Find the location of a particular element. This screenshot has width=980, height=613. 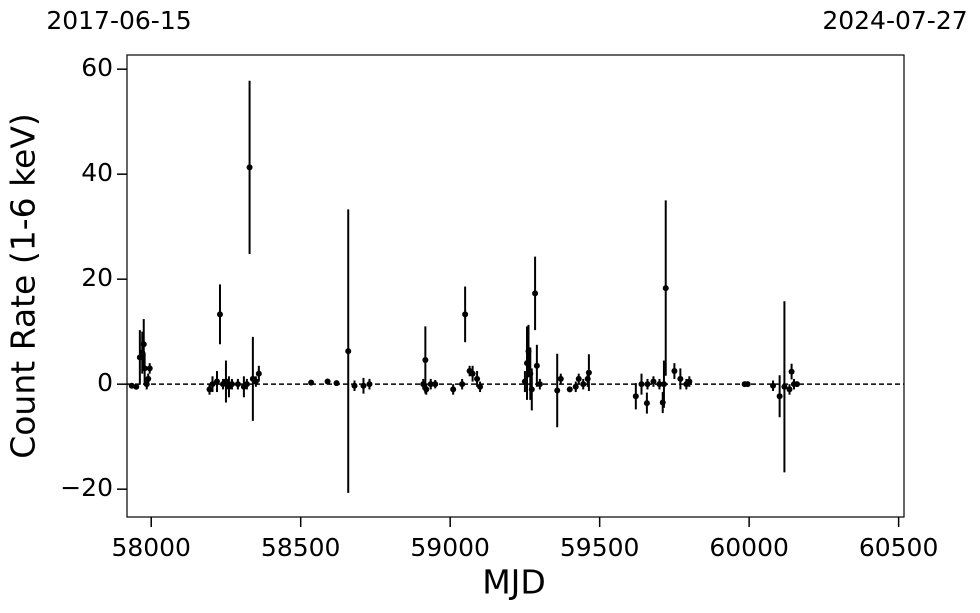

x-tick-label: 60500 is located at coordinates (899, 547).